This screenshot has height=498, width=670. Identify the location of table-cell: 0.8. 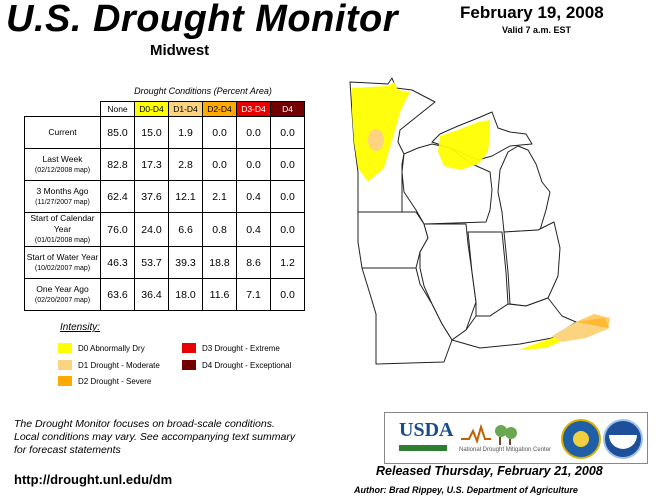
(219, 229).